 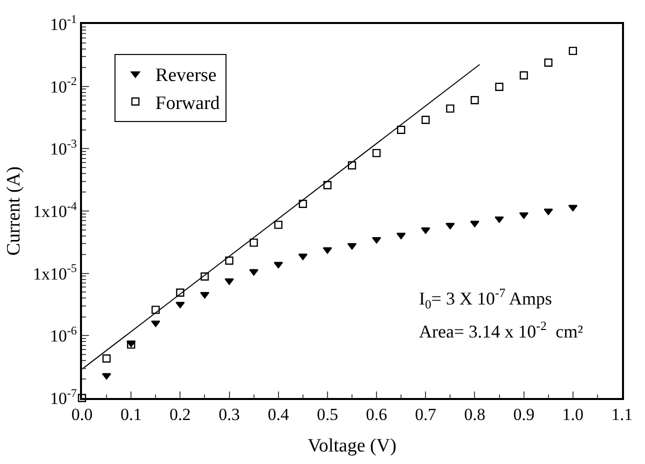 I want to click on x-tick-label: 0.3, so click(x=229, y=414).